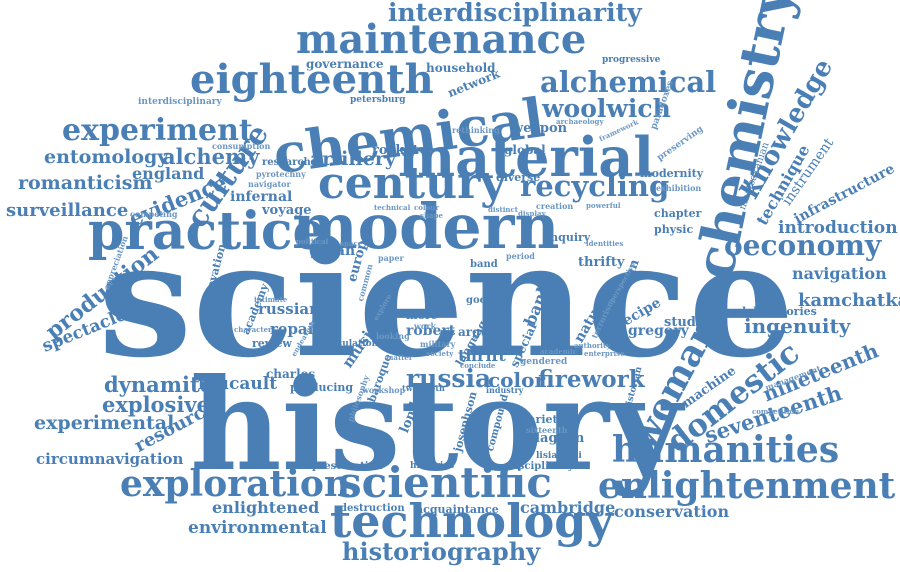  I want to click on word-interdisciplinarity: interdisciplinarity, so click(515, 13).